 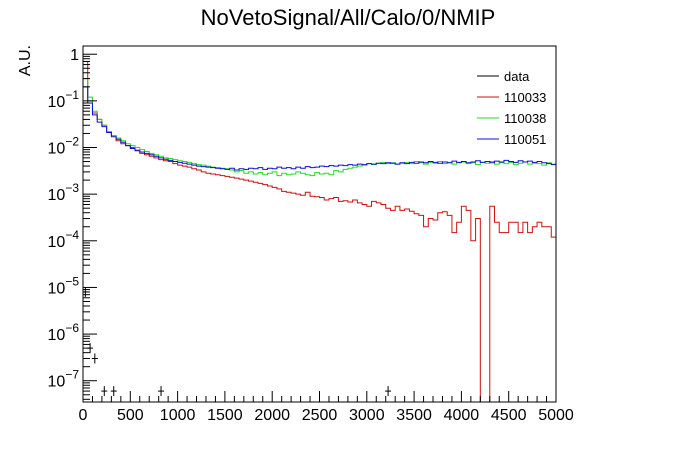 What do you see at coordinates (74, 55) in the screenshot?
I see `y-tick-label: 1` at bounding box center [74, 55].